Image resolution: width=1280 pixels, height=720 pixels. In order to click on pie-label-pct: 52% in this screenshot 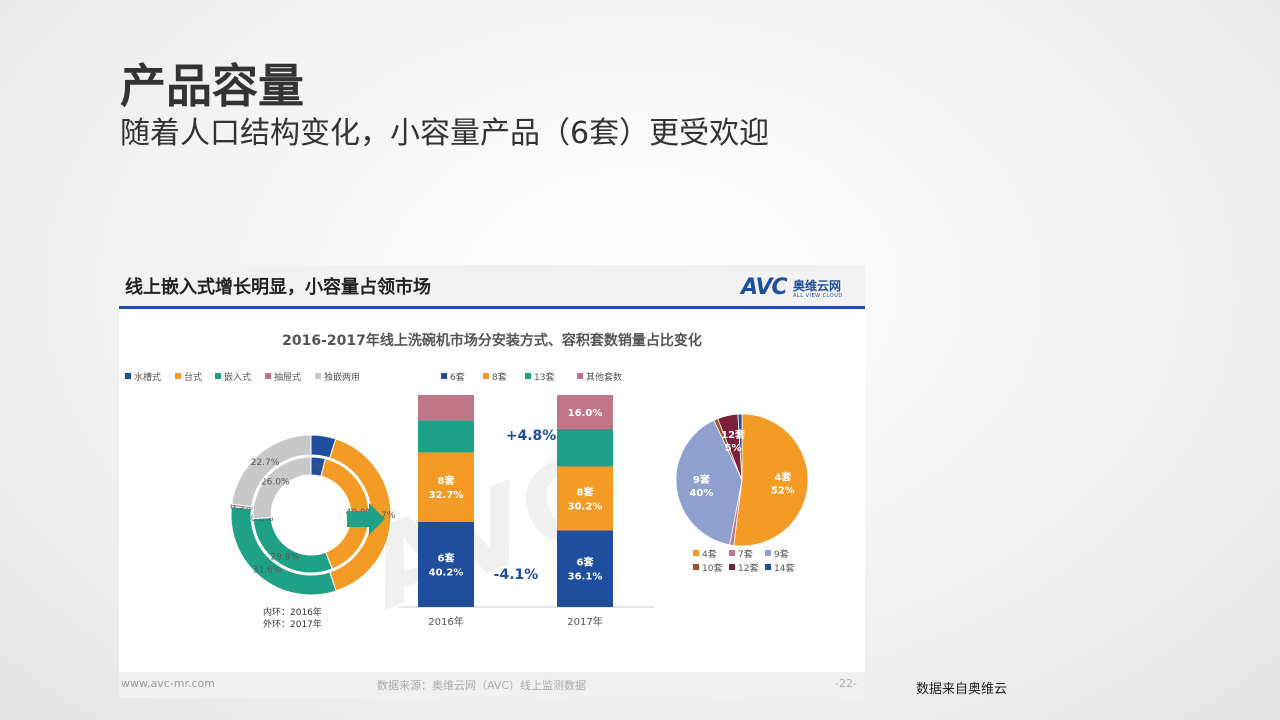, I will do `click(783, 491)`.